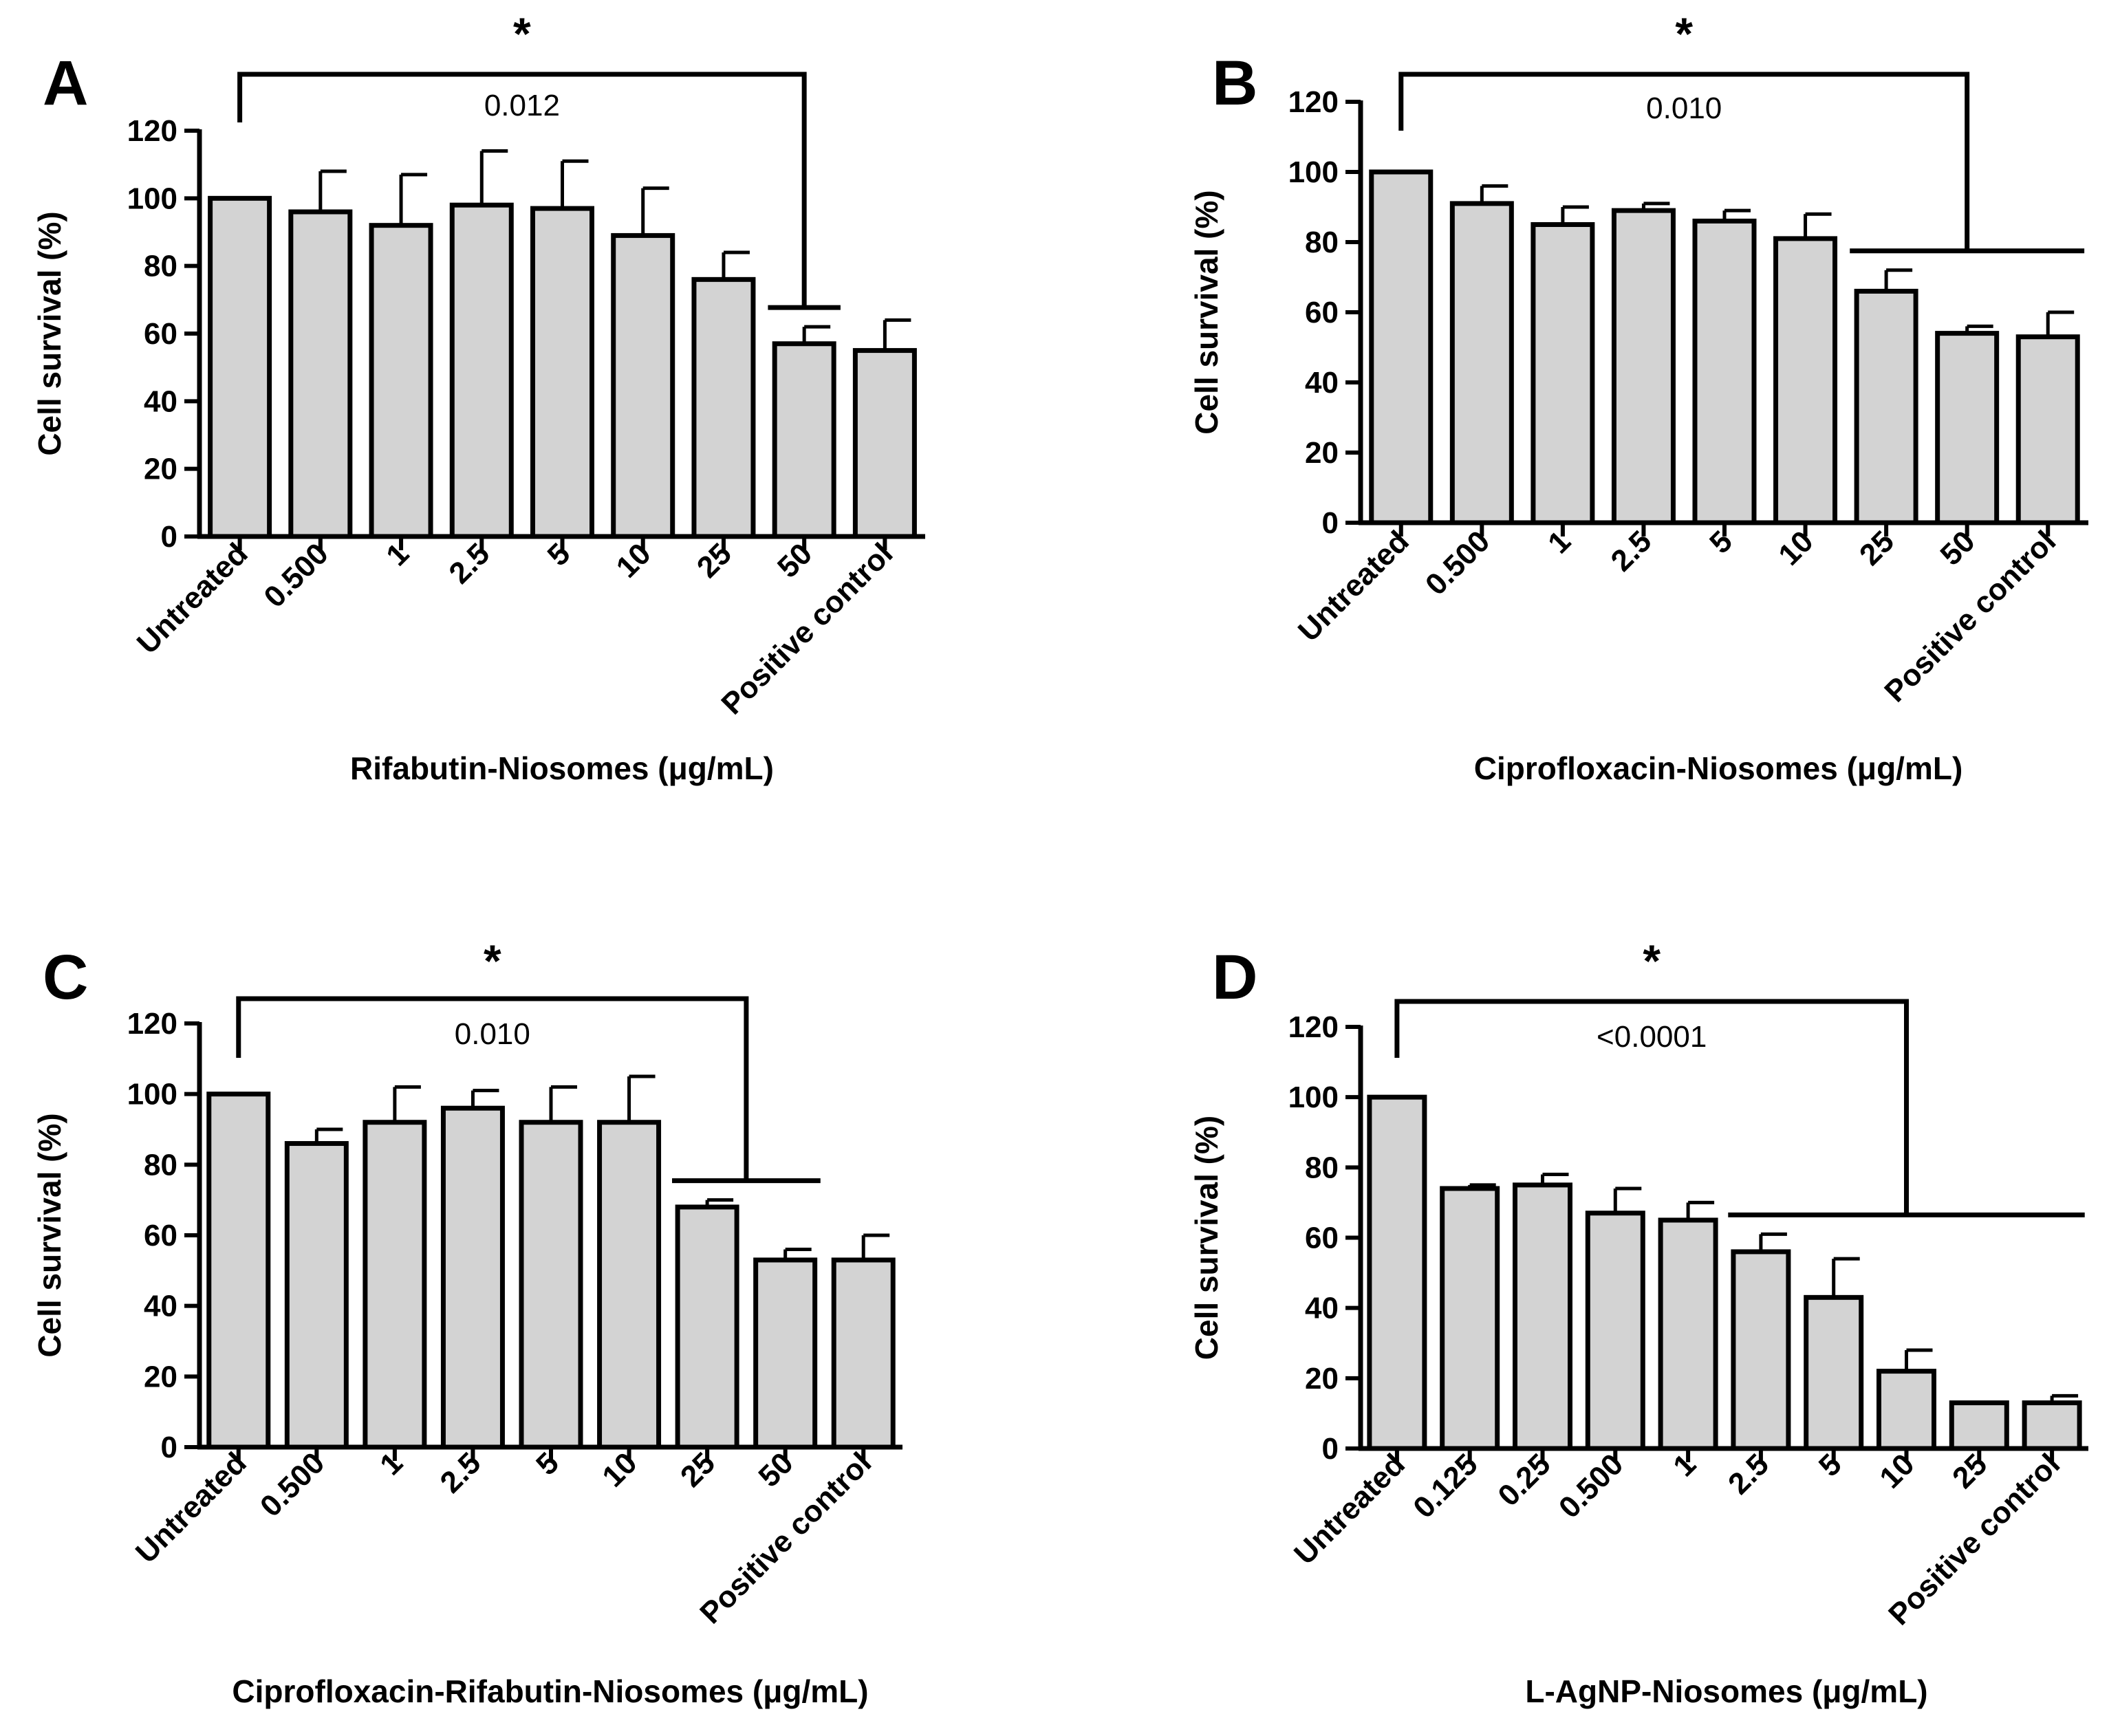  I want to click on p-value-label: <0.0001, so click(1652, 1037).